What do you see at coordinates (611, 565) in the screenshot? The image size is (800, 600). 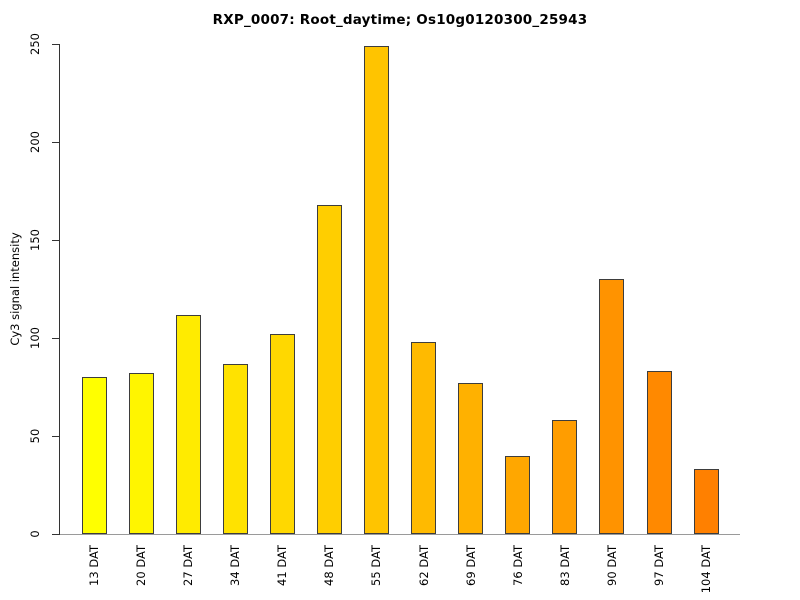 I see `x-axis-tick-label: 90 DAT` at bounding box center [611, 565].